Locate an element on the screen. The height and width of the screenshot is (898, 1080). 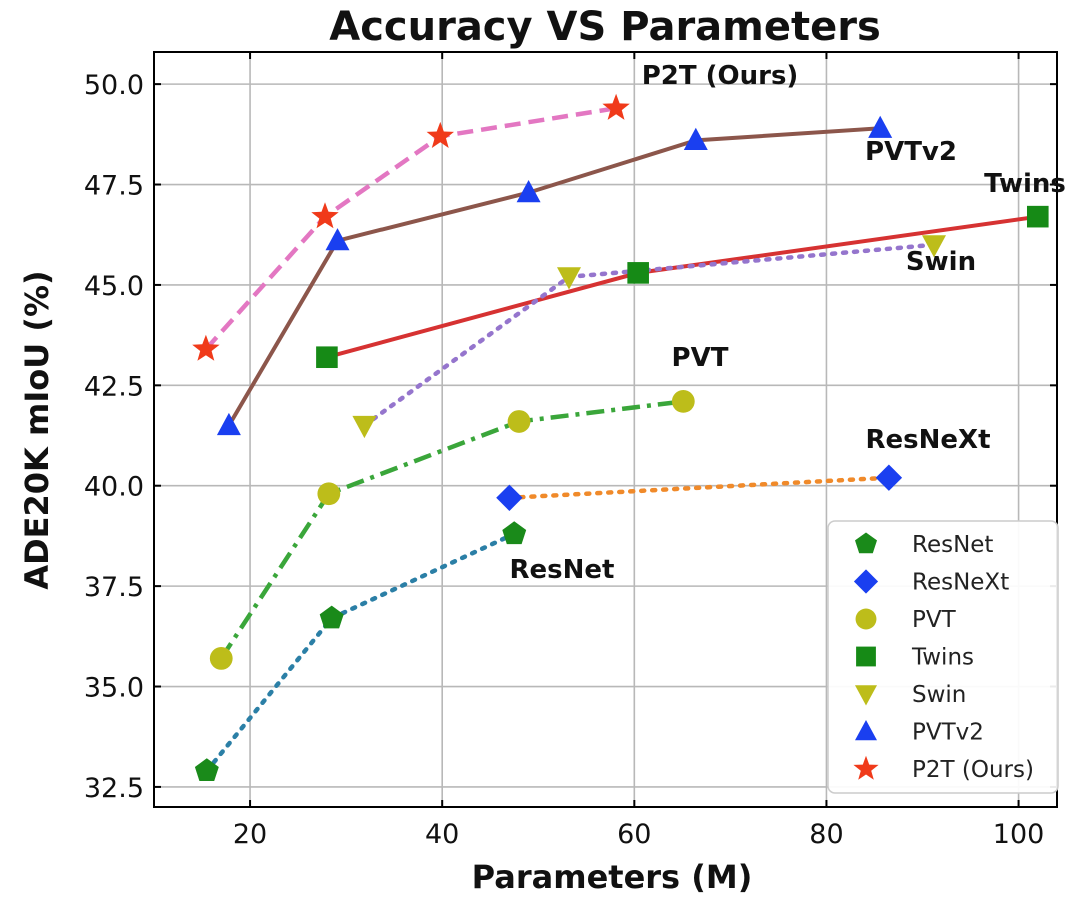
x-tick-label: 40 is located at coordinates (442, 834).